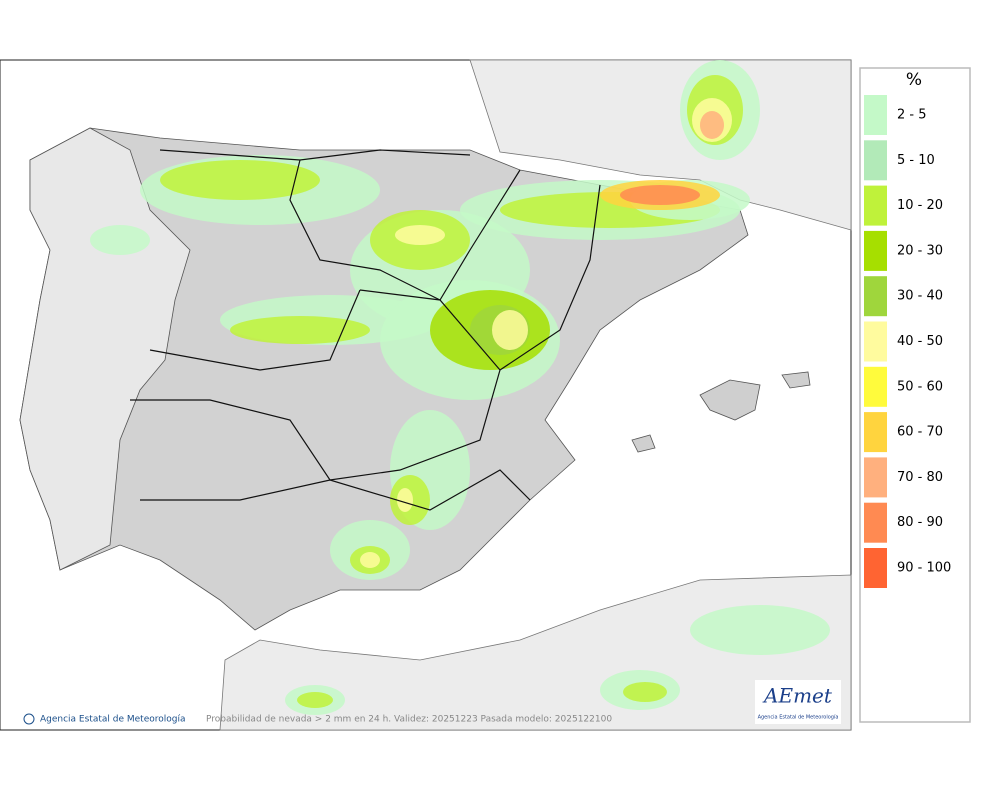 Image resolution: width=1000 pixels, height=790 pixels. I want to click on legend-label: 5 - 10, so click(916, 160).